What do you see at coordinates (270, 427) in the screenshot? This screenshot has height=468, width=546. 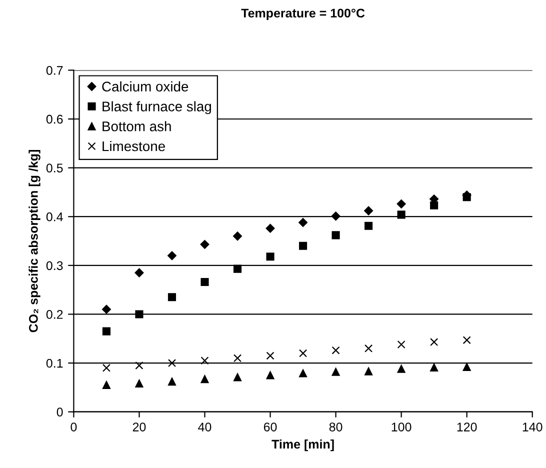 I see `x-tick-label: 60` at bounding box center [270, 427].